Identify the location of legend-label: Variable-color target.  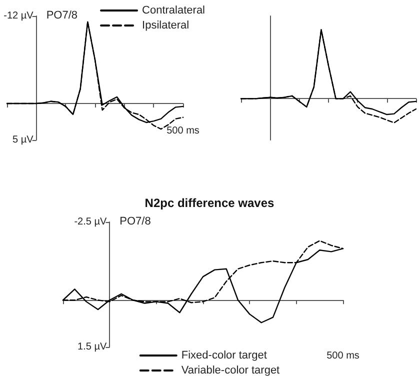
(230, 370).